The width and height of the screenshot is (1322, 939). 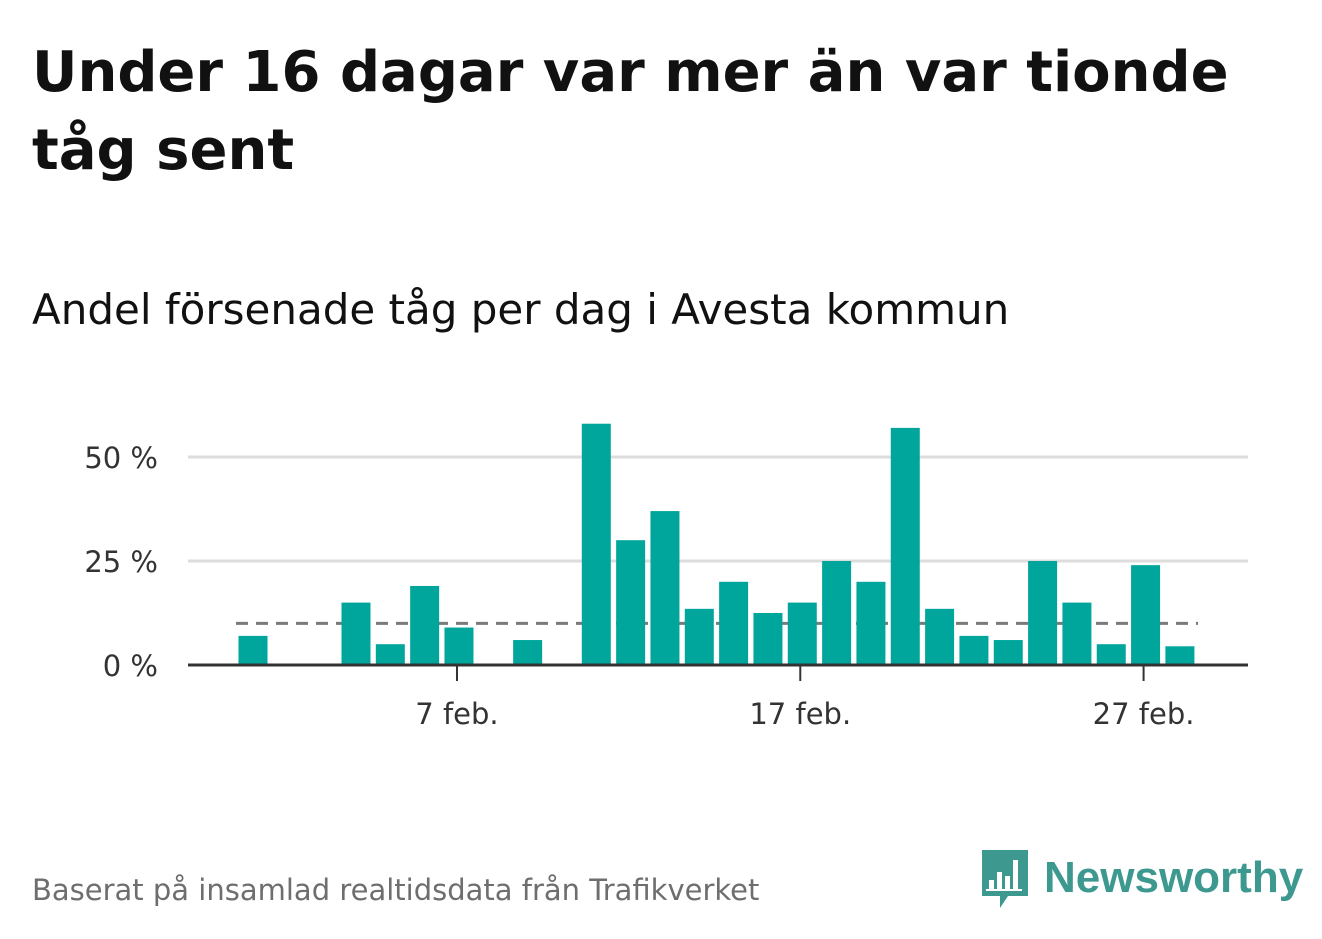 I want to click on x-tick-label: 17 feb., so click(x=800, y=714).